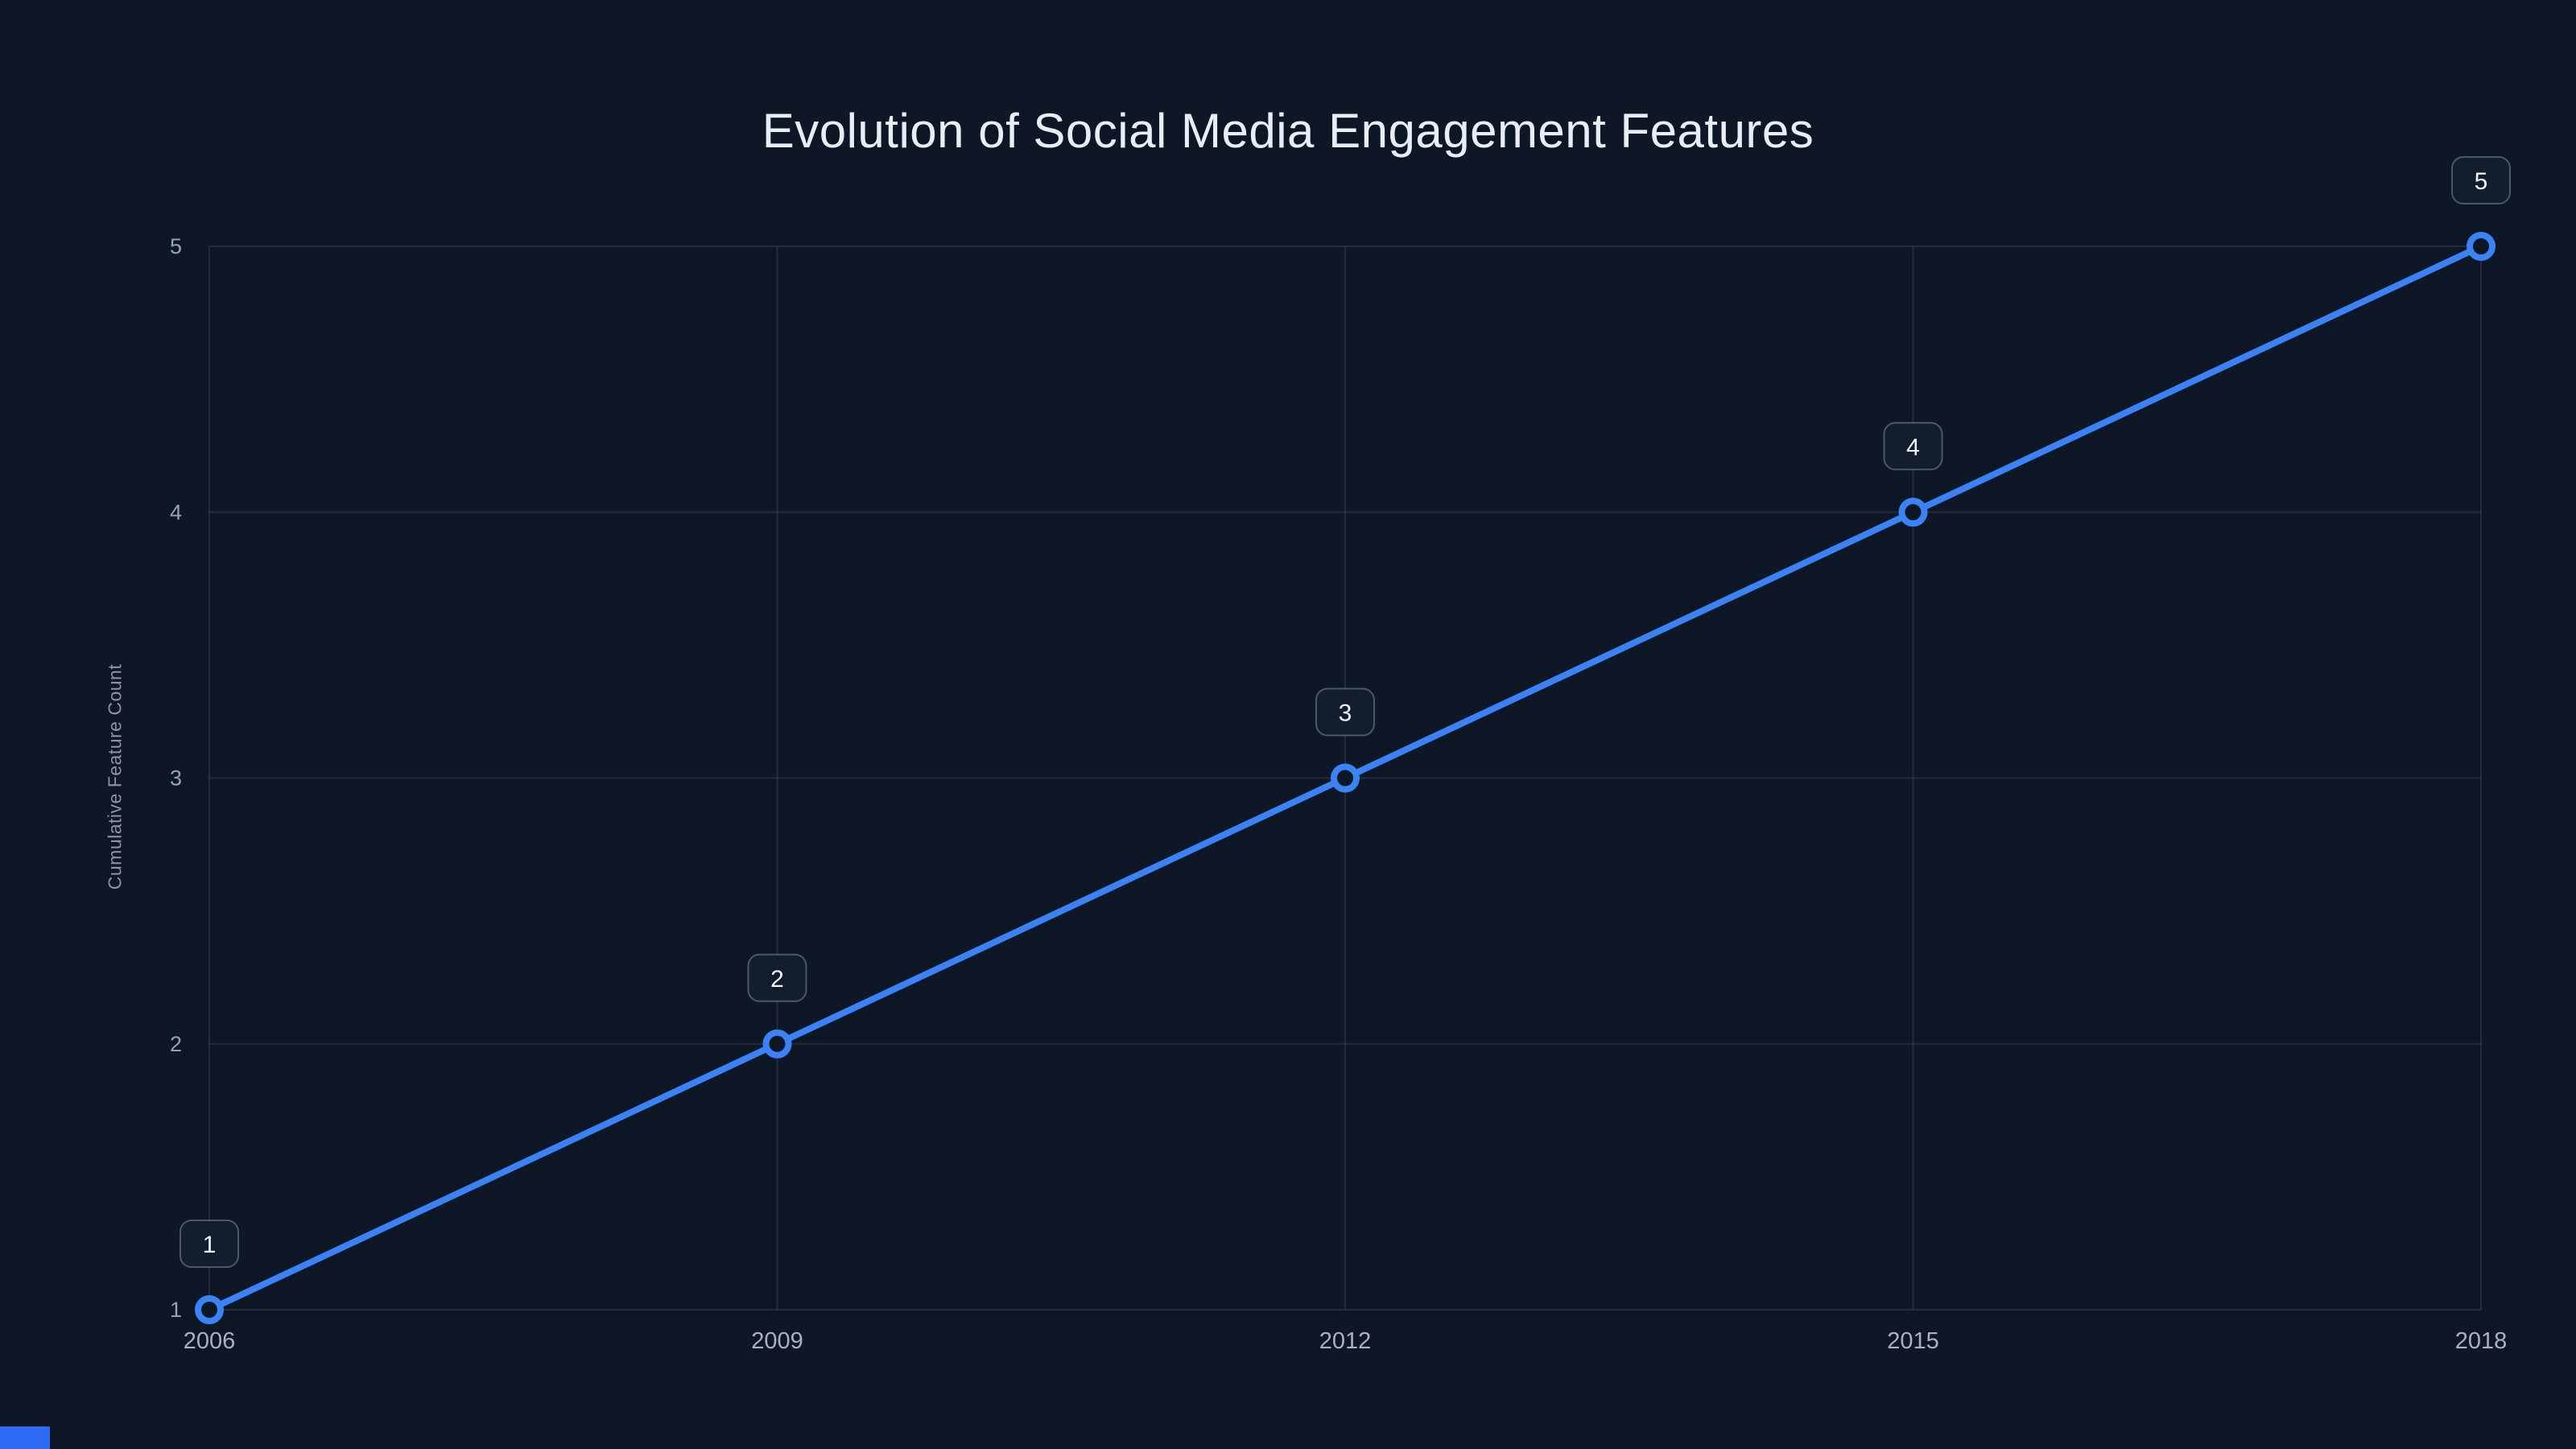  I want to click on y-tick-label: 1, so click(176, 1310).